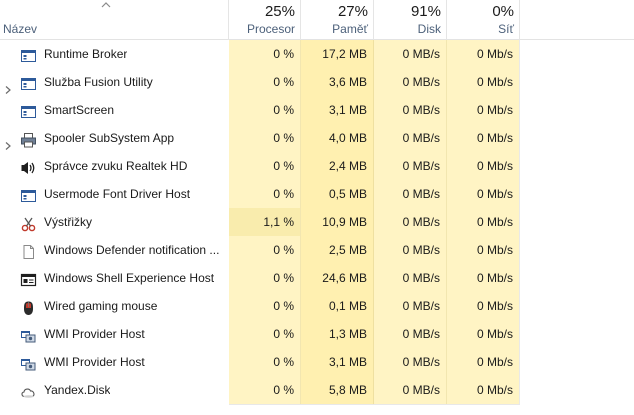  What do you see at coordinates (410, 20) in the screenshot?
I see `column-header-disk: 91% Disk` at bounding box center [410, 20].